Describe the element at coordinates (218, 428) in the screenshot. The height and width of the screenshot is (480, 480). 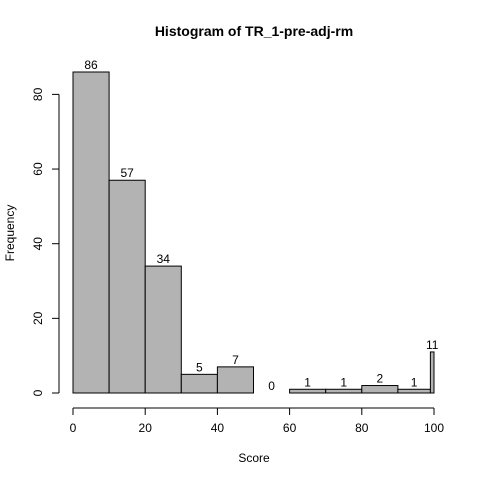
I see `x-tick-label-40: 40` at that location.